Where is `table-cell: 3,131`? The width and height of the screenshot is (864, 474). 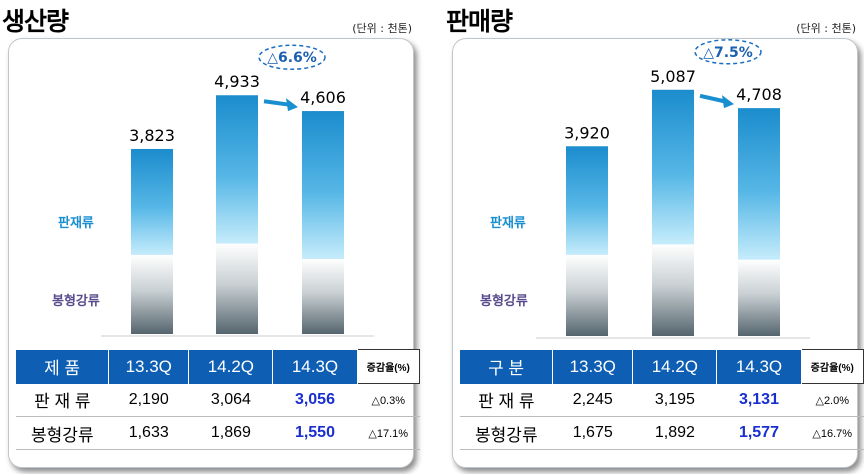 table-cell: 3,131 is located at coordinates (759, 400).